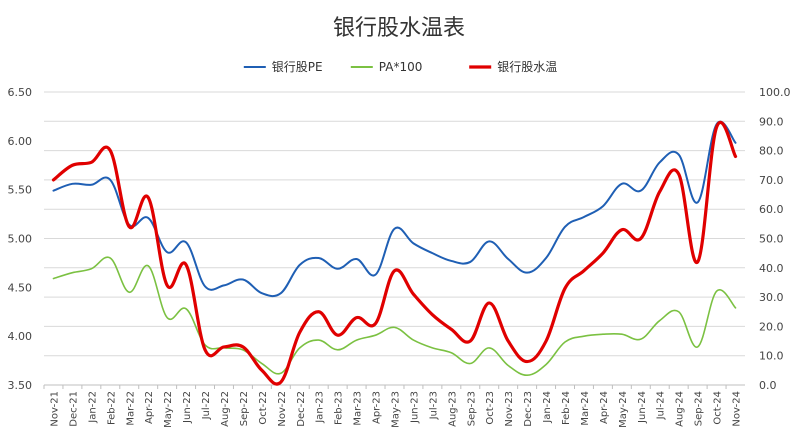 This screenshot has width=798, height=444. Describe the element at coordinates (433, 405) in the screenshot. I see `x-axis-tick-label: Jul-23` at that location.